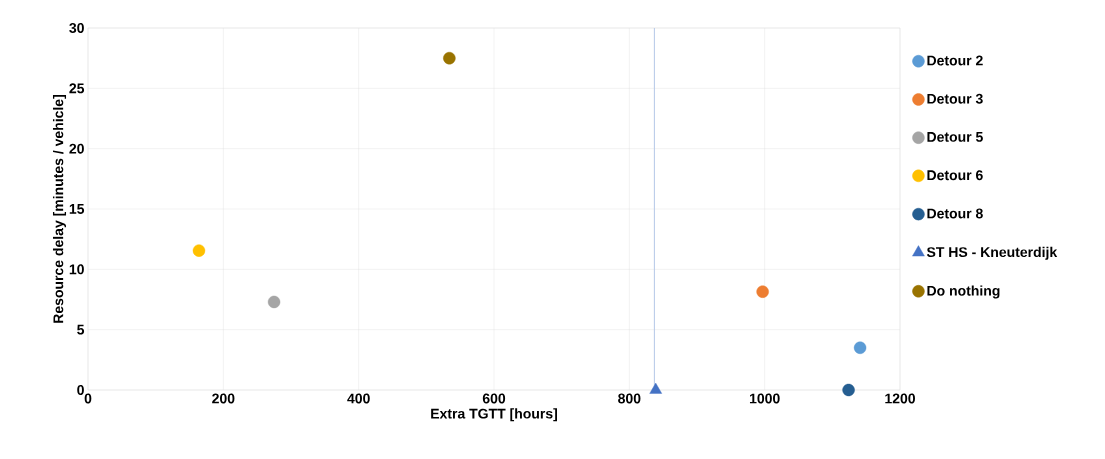 The width and height of the screenshot is (1105, 459). I want to click on legend-label: Detour 5, so click(955, 137).